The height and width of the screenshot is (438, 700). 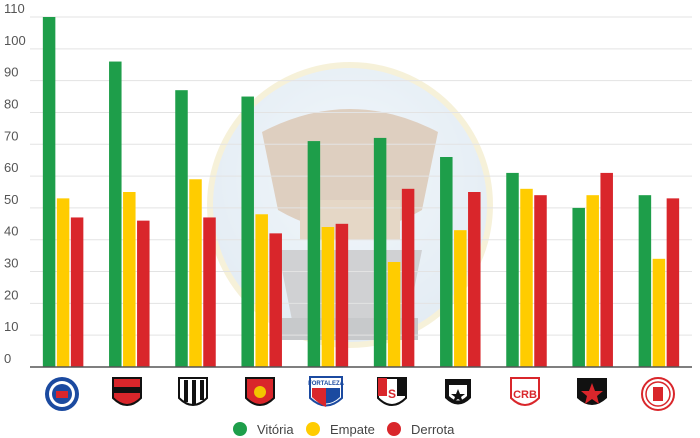 What do you see at coordinates (193, 391) in the screenshot?
I see `ceara-logo` at bounding box center [193, 391].